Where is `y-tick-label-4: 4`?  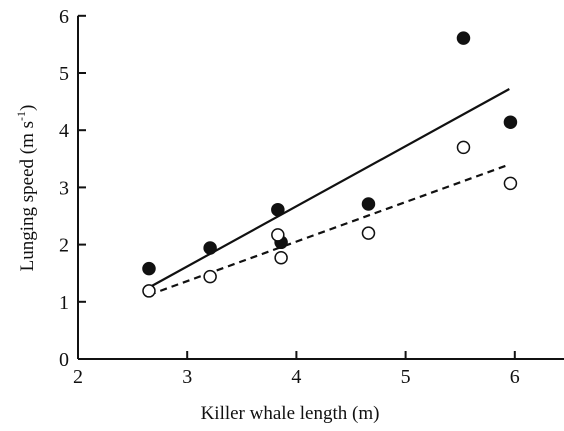
y-tick-label-4: 4 is located at coordinates (64, 131).